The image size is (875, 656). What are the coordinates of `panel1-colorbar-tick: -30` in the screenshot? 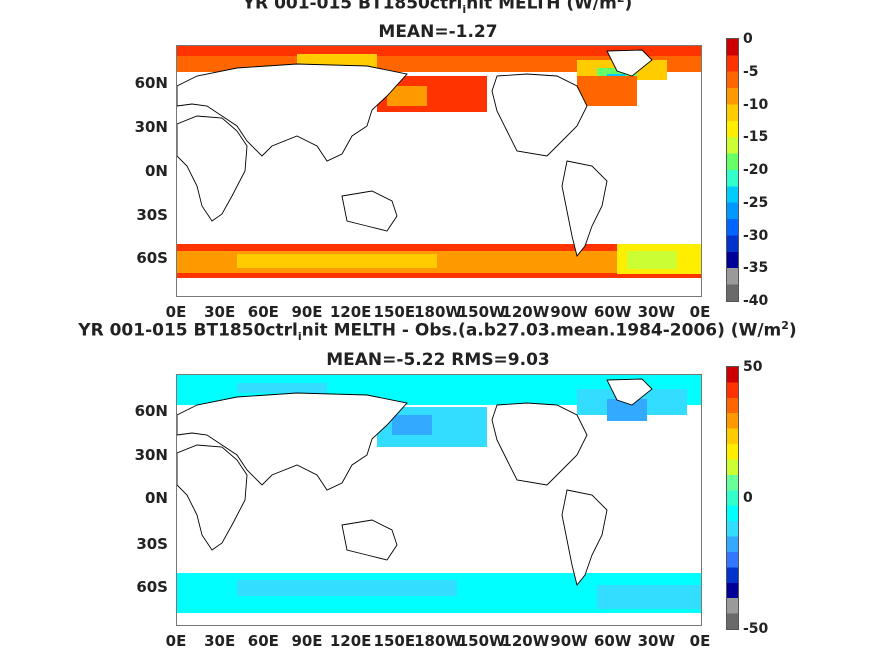 It's located at (756, 235).